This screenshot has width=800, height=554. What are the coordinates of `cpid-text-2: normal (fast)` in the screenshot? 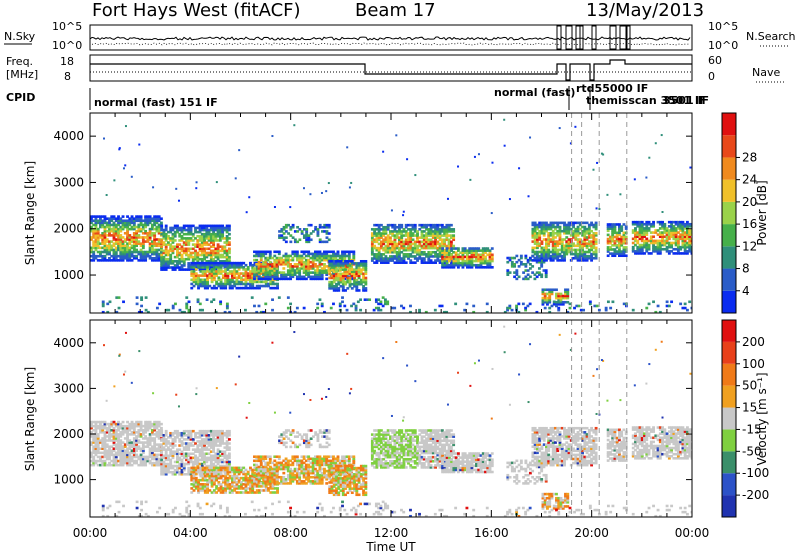 It's located at (534, 92).